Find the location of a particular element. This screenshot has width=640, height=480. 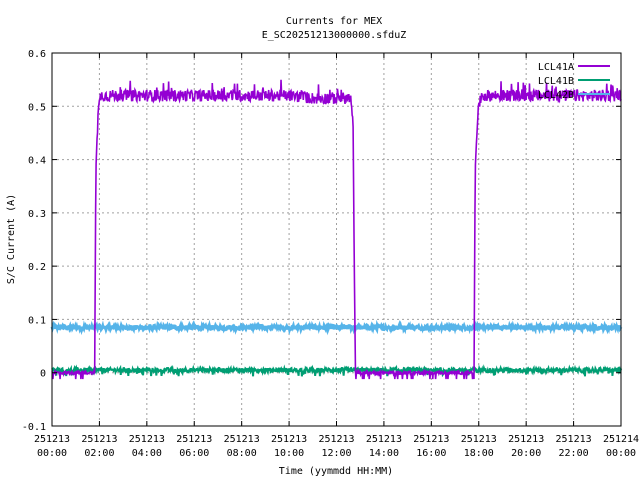

legend-label-lcl41a: LCL41A is located at coordinates (556, 67).